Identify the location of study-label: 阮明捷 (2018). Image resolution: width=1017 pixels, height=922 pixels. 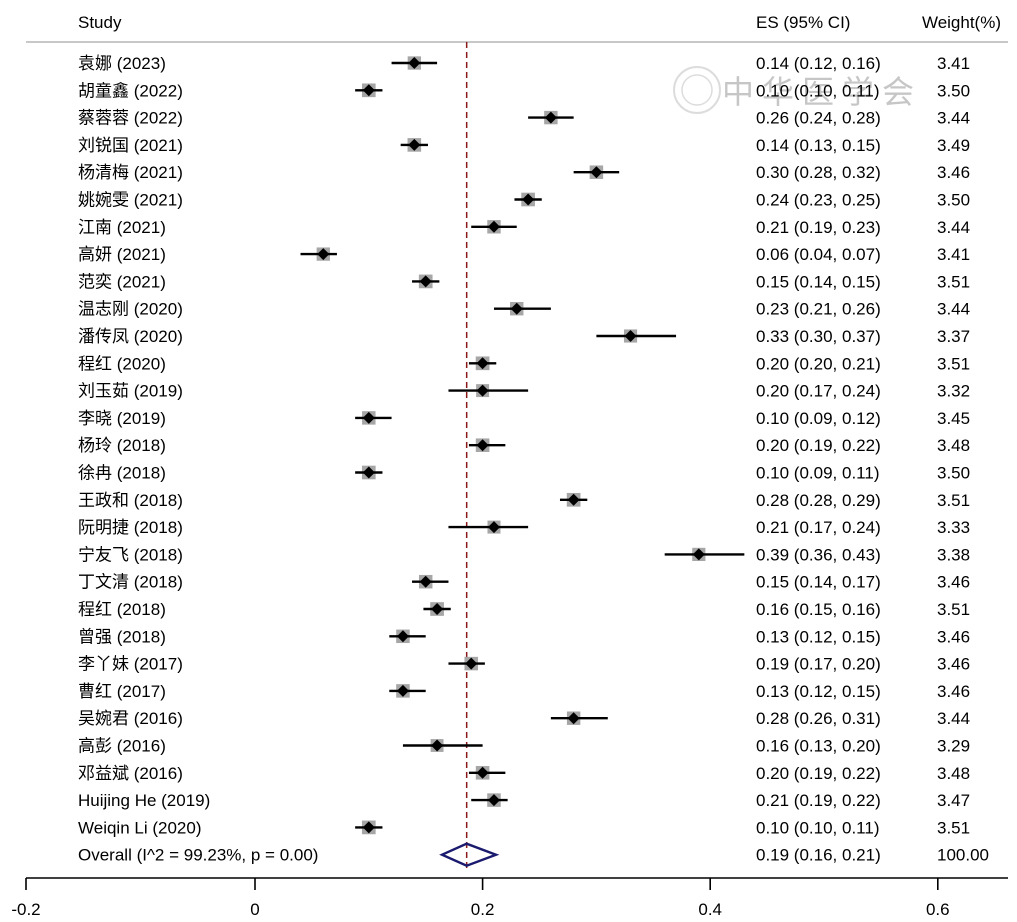
(130, 527).